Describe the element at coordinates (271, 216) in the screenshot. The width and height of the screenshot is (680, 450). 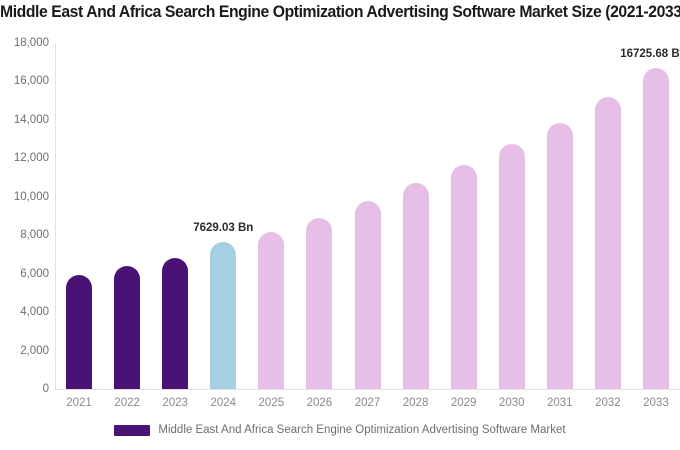
I see `bar-2025` at that location.